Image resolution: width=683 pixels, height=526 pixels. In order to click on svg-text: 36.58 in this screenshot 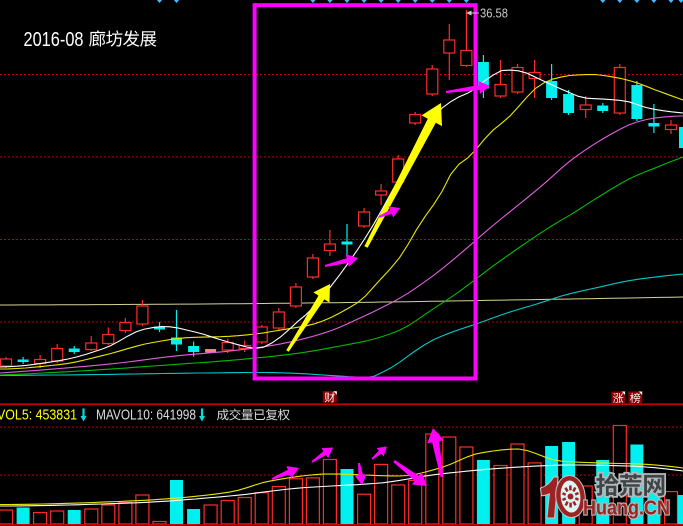, I will do `click(494, 13)`.